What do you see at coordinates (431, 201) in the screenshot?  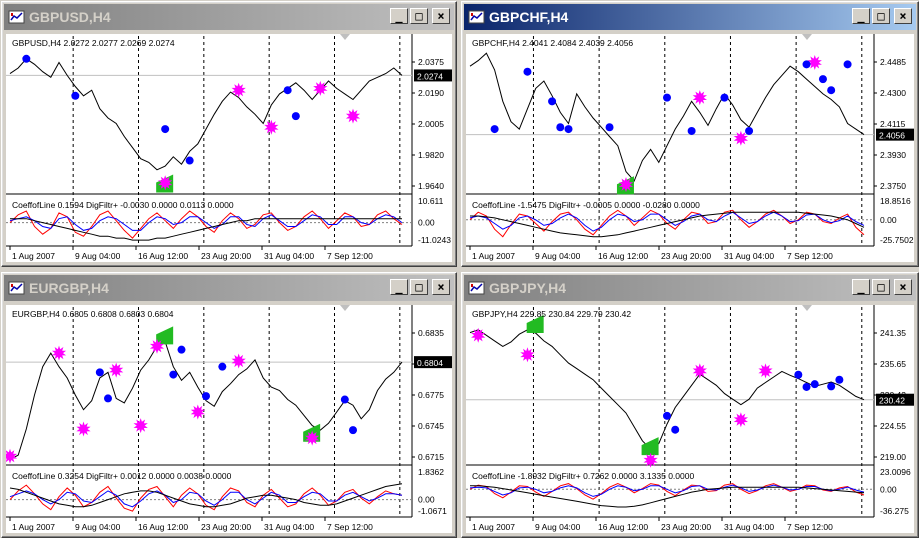 I see `indicator-level-label: 10.611` at bounding box center [431, 201].